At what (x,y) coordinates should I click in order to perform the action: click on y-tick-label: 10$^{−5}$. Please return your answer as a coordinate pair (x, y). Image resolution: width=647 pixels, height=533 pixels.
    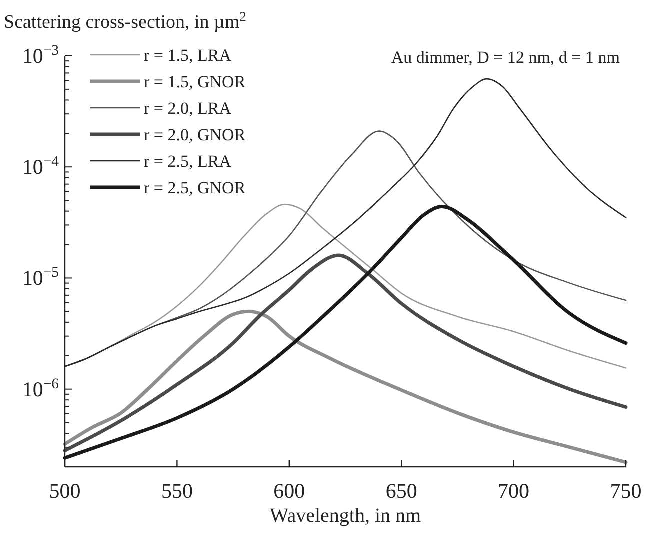
    Looking at the image, I should click on (40, 277).